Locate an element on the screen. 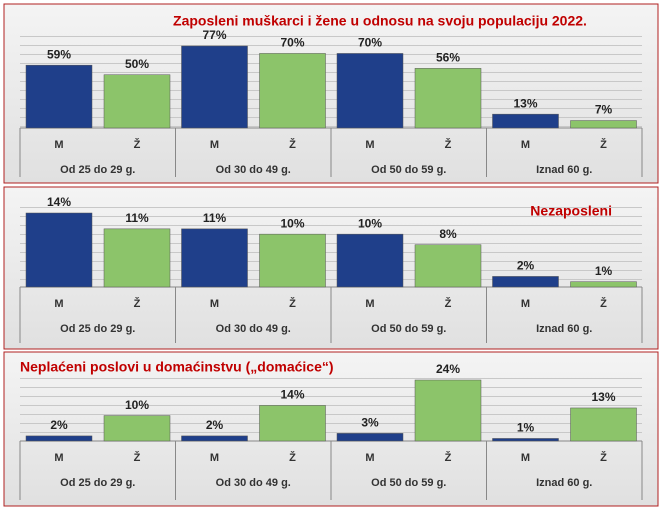 The image size is (662, 513). value-label: 8% is located at coordinates (448, 234).